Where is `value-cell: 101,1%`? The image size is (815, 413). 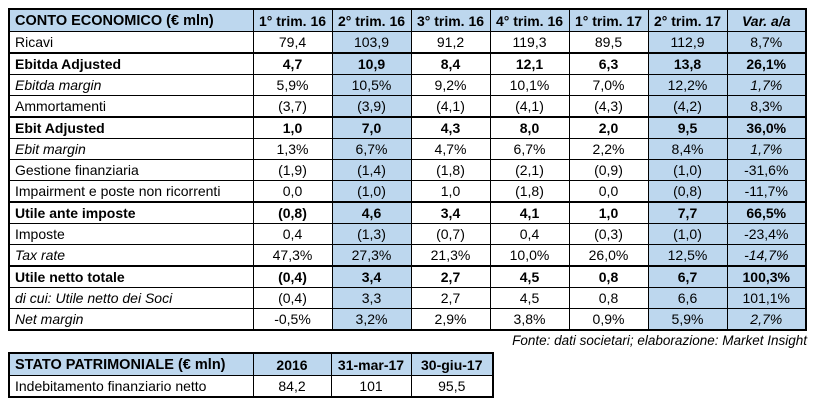
value-cell: 101,1% is located at coordinates (766, 298).